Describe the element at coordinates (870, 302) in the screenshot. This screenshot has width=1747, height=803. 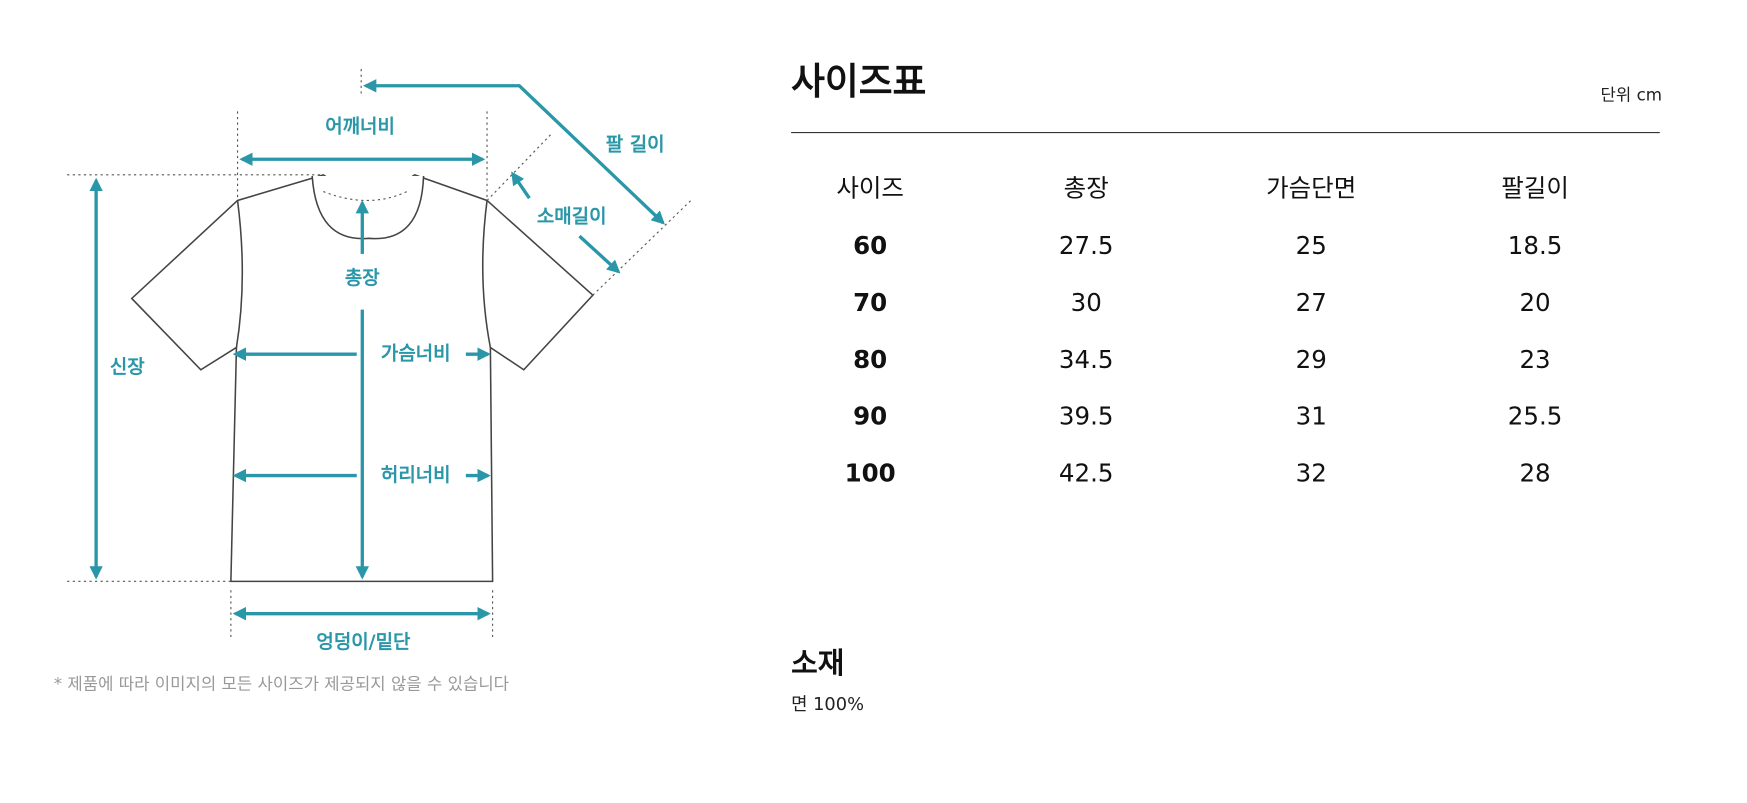
I see `size-cell: 70` at that location.